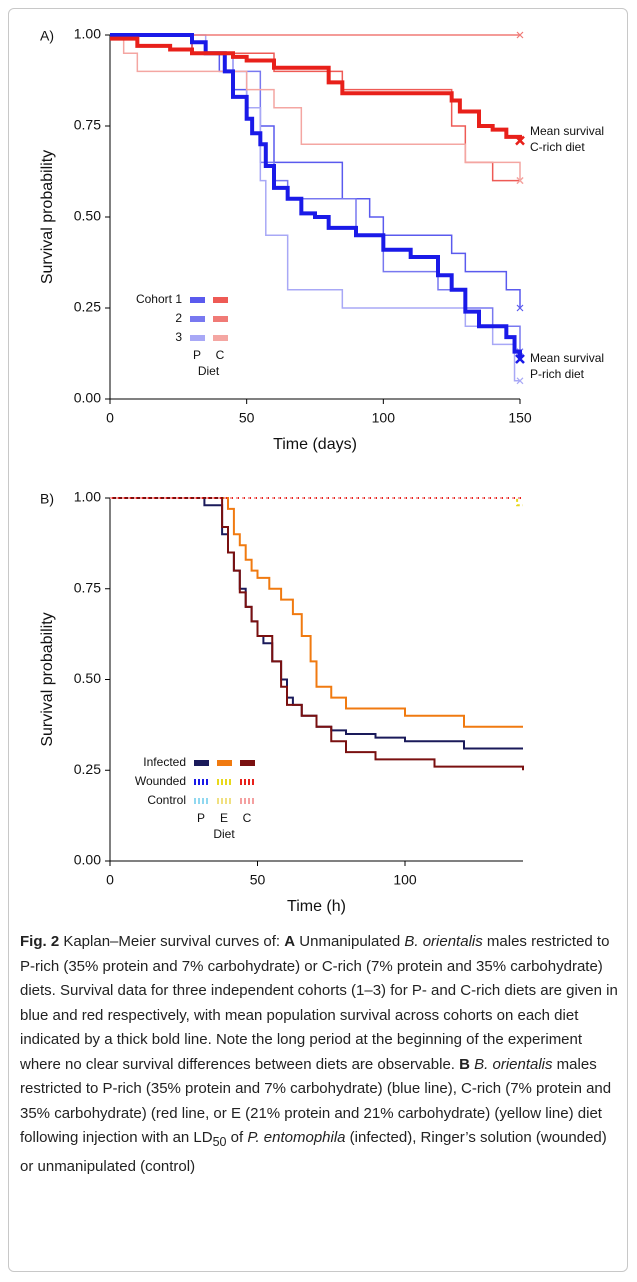 The height and width of the screenshot is (1282, 637). I want to click on x-tick-label: 150, so click(520, 418).